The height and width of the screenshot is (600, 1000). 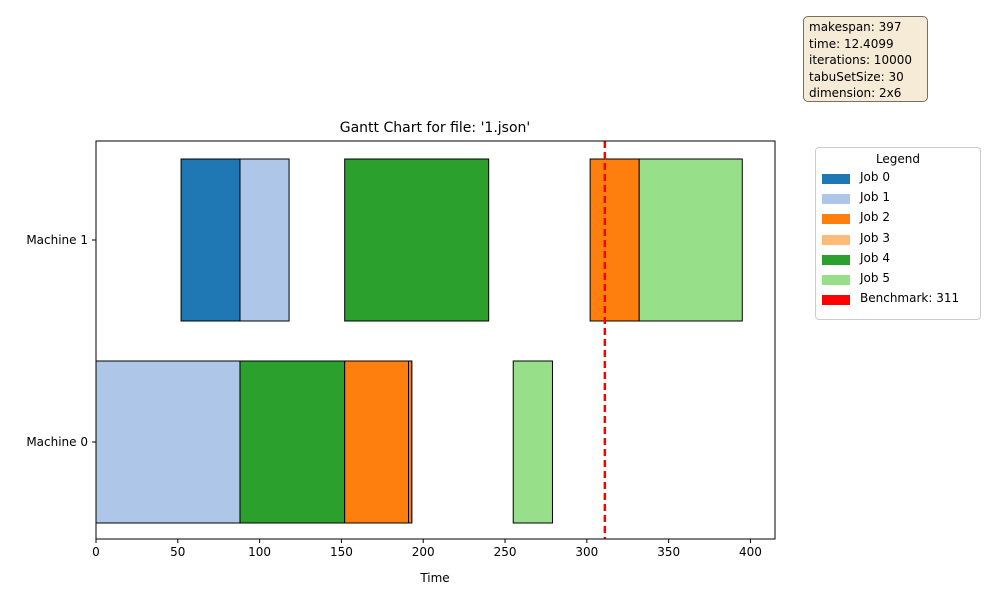 I want to click on x-tick-label: 200, so click(x=423, y=552).